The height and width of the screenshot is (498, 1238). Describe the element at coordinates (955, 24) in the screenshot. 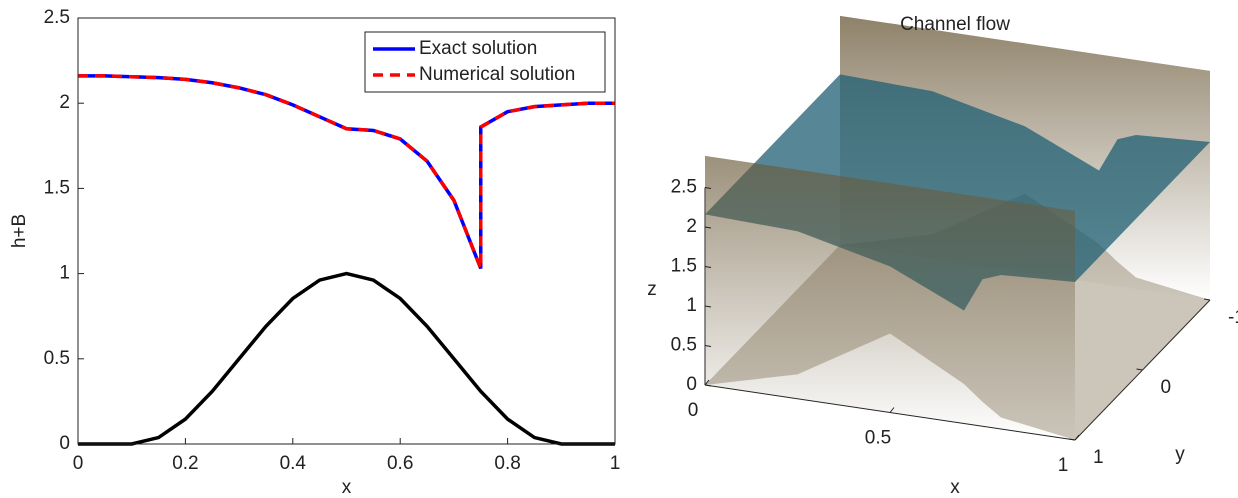

I see `chart-title: Channel flow` at that location.